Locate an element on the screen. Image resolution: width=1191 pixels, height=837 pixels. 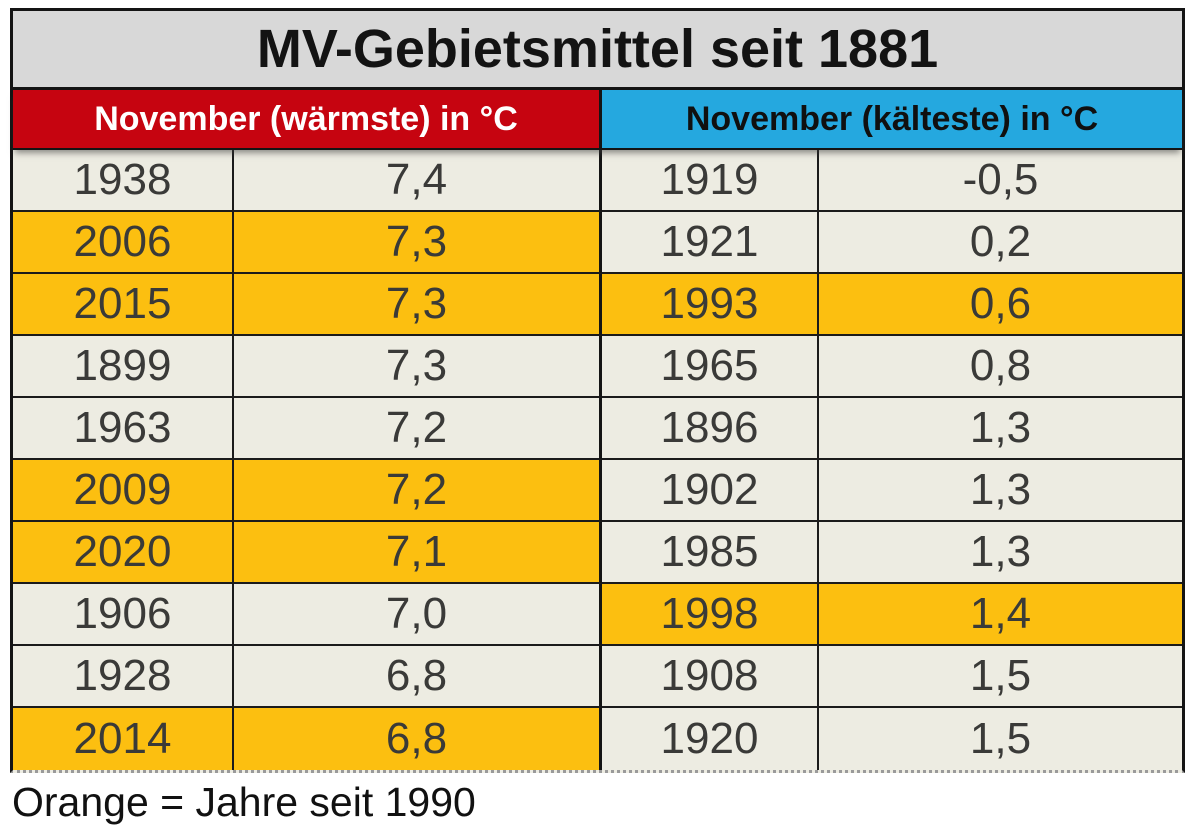
table-title: MV-Gebietsmittel seit 1881 is located at coordinates (597, 50).